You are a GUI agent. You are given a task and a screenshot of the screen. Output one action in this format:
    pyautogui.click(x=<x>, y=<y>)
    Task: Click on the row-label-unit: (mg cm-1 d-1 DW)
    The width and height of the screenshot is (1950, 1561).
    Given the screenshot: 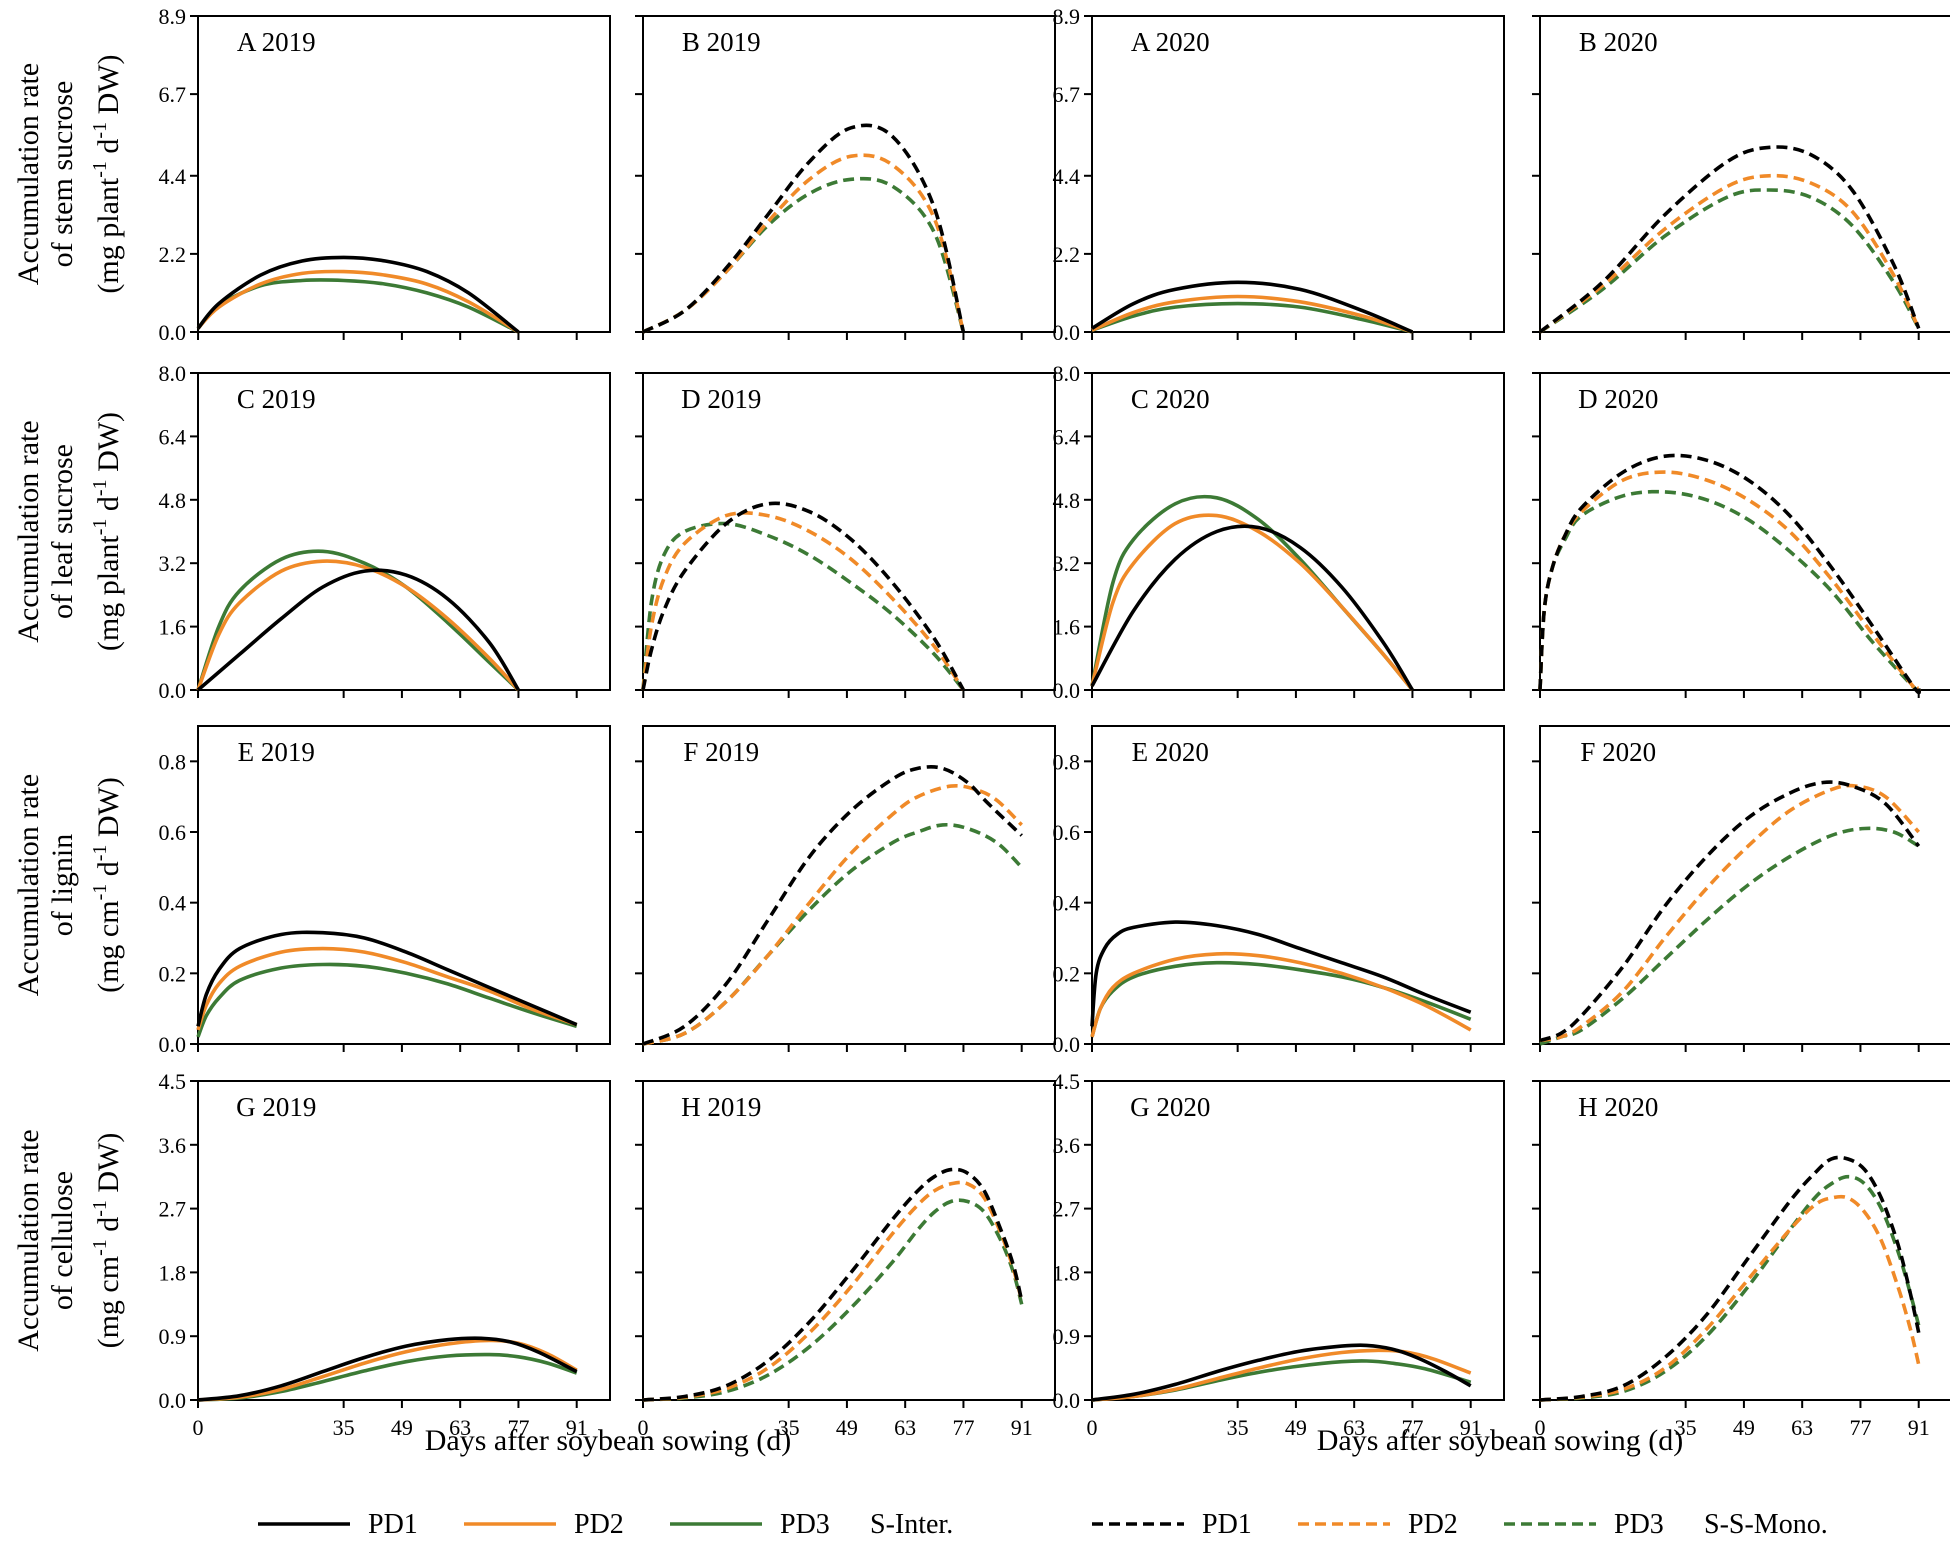 What is the action you would take?
    pyautogui.click(x=107, y=885)
    